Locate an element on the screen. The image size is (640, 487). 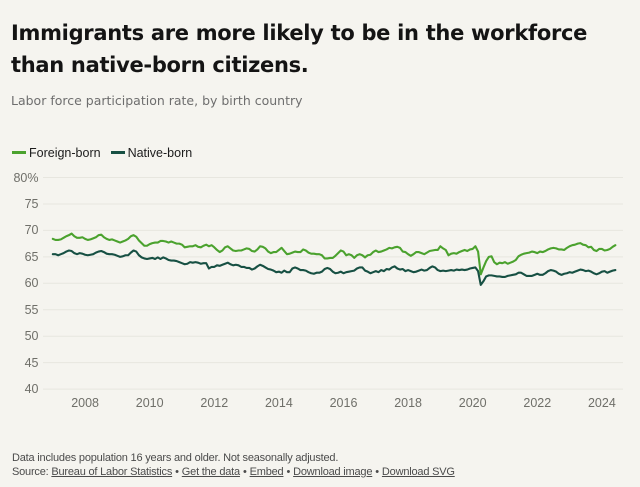
download-svg-link: Download SVG is located at coordinates (418, 472).